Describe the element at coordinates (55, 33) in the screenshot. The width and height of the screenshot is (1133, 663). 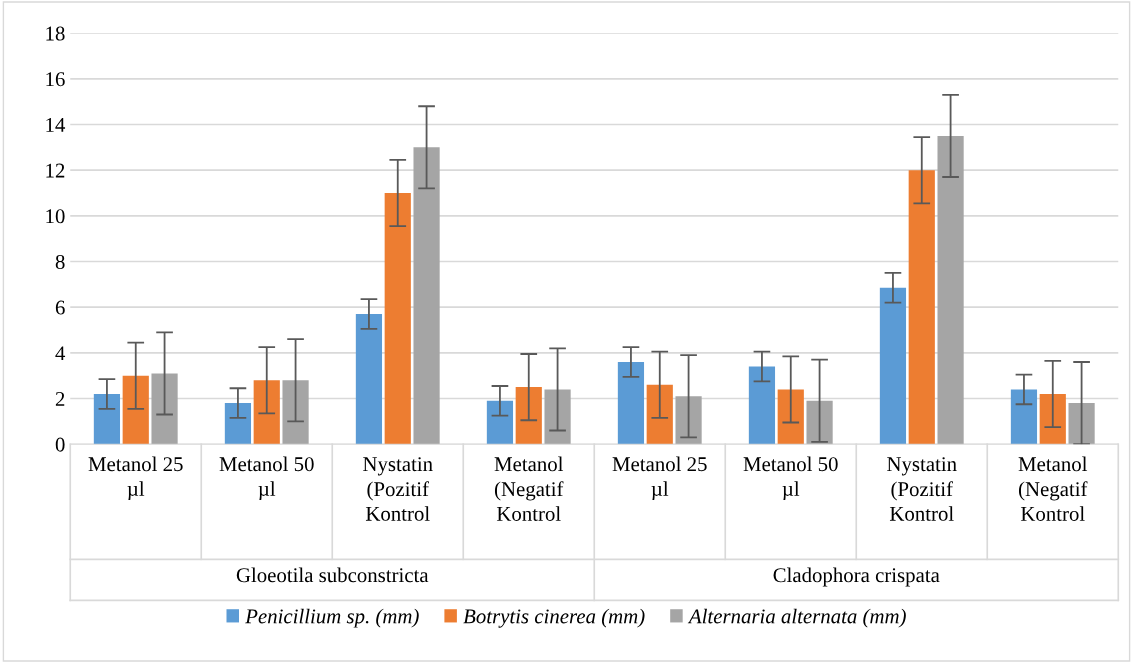
I see `y-tick-label: 18` at that location.